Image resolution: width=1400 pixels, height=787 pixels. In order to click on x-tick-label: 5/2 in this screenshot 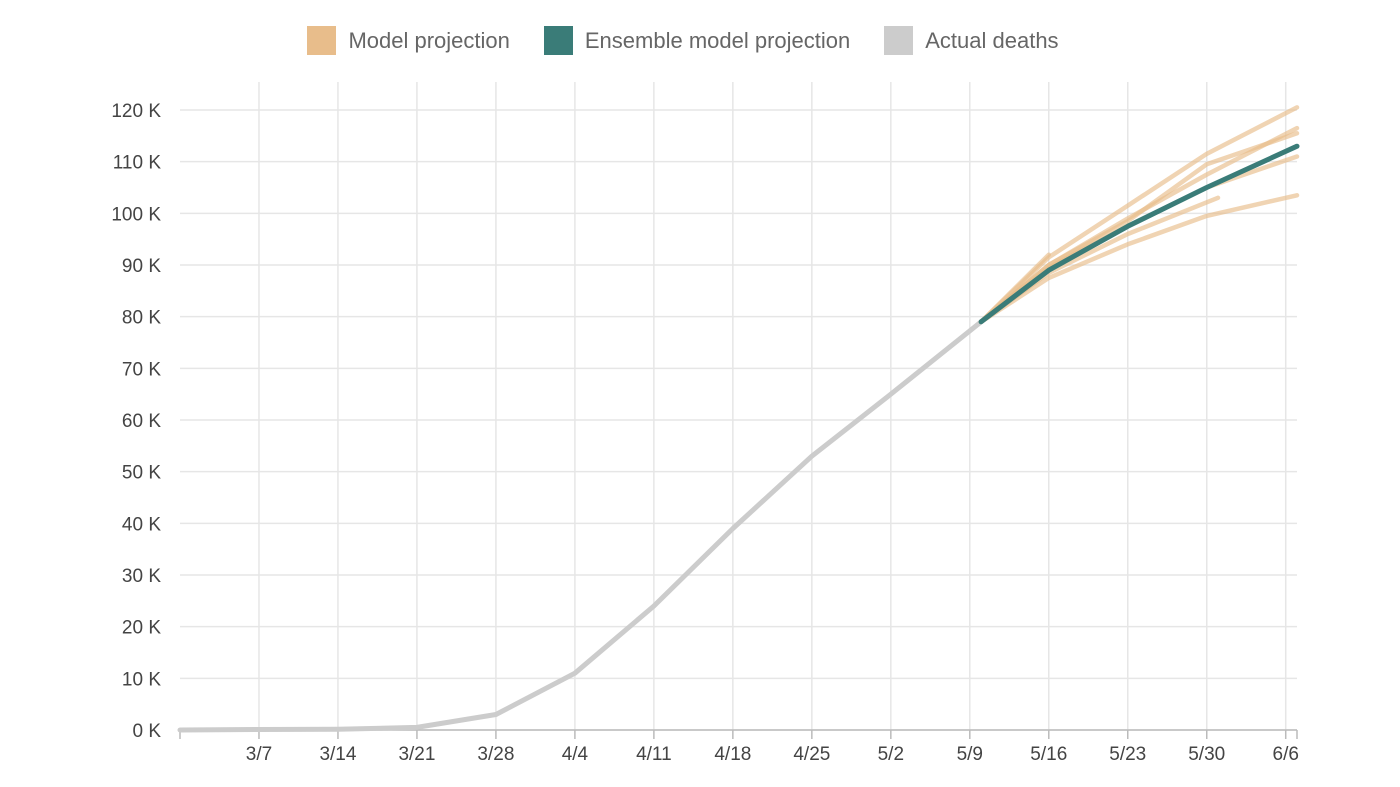, I will do `click(891, 754)`.